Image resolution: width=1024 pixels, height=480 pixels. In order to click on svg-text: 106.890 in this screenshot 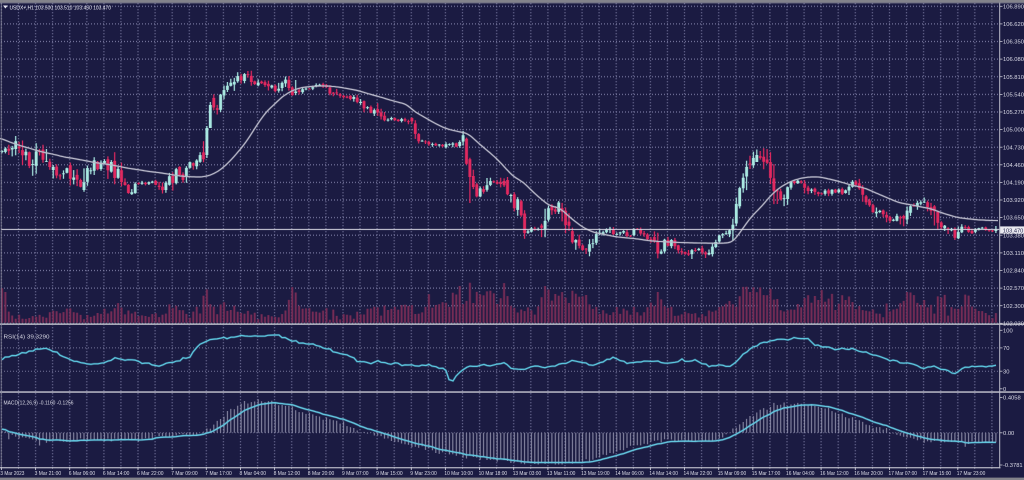, I will do `click(1013, 7)`.